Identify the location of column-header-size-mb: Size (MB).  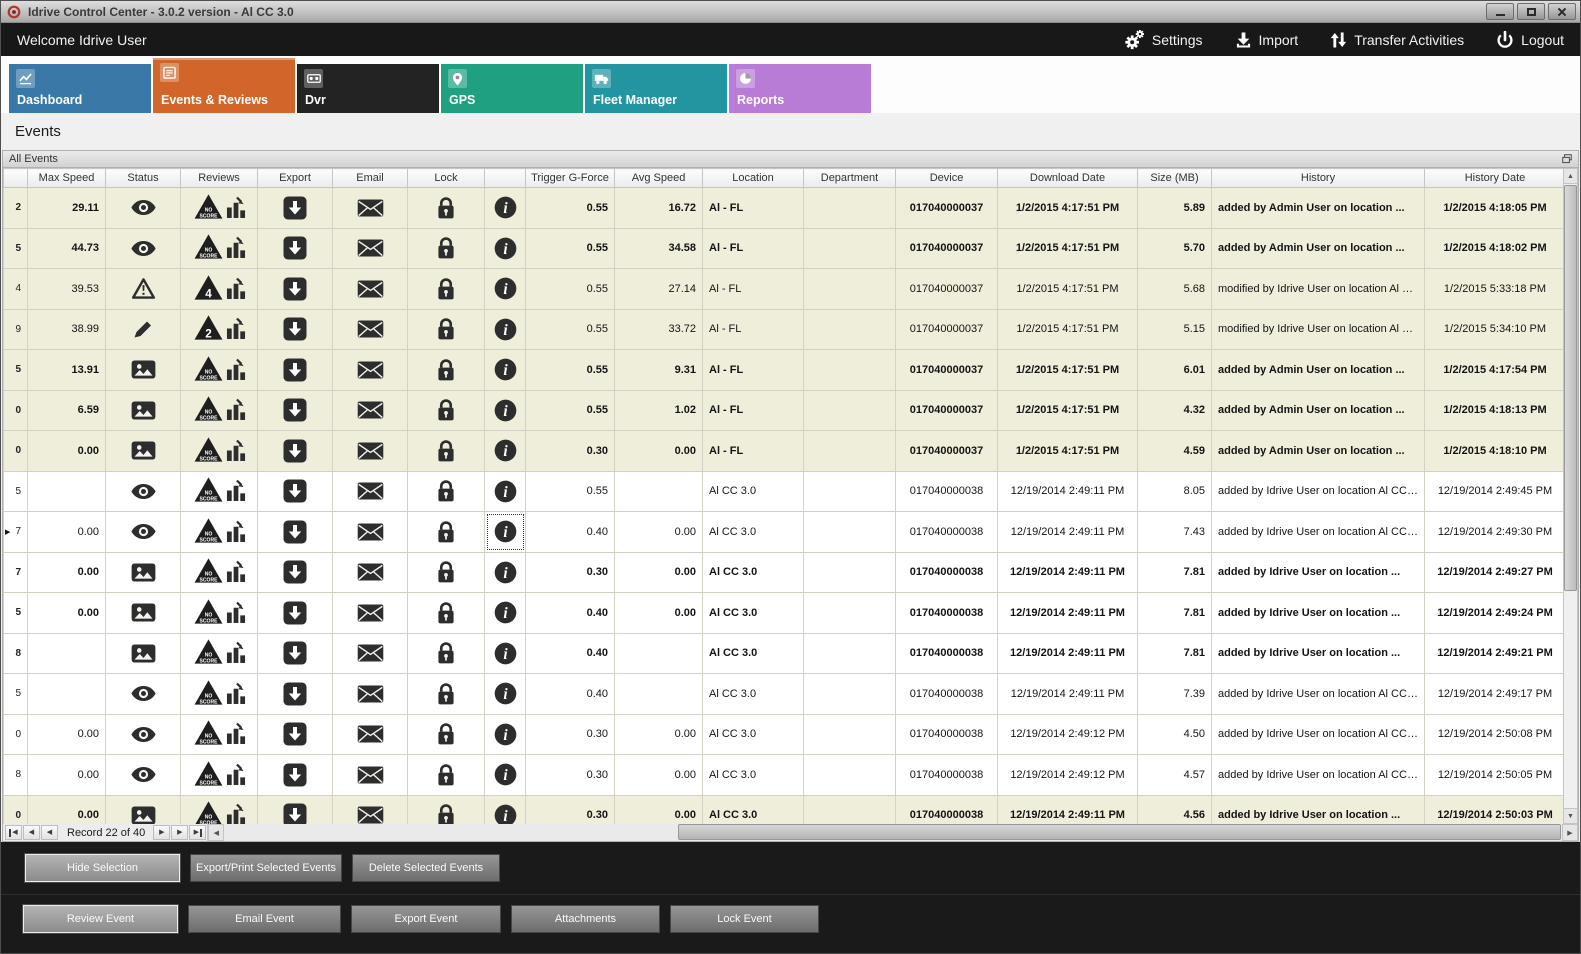
(1174, 178).